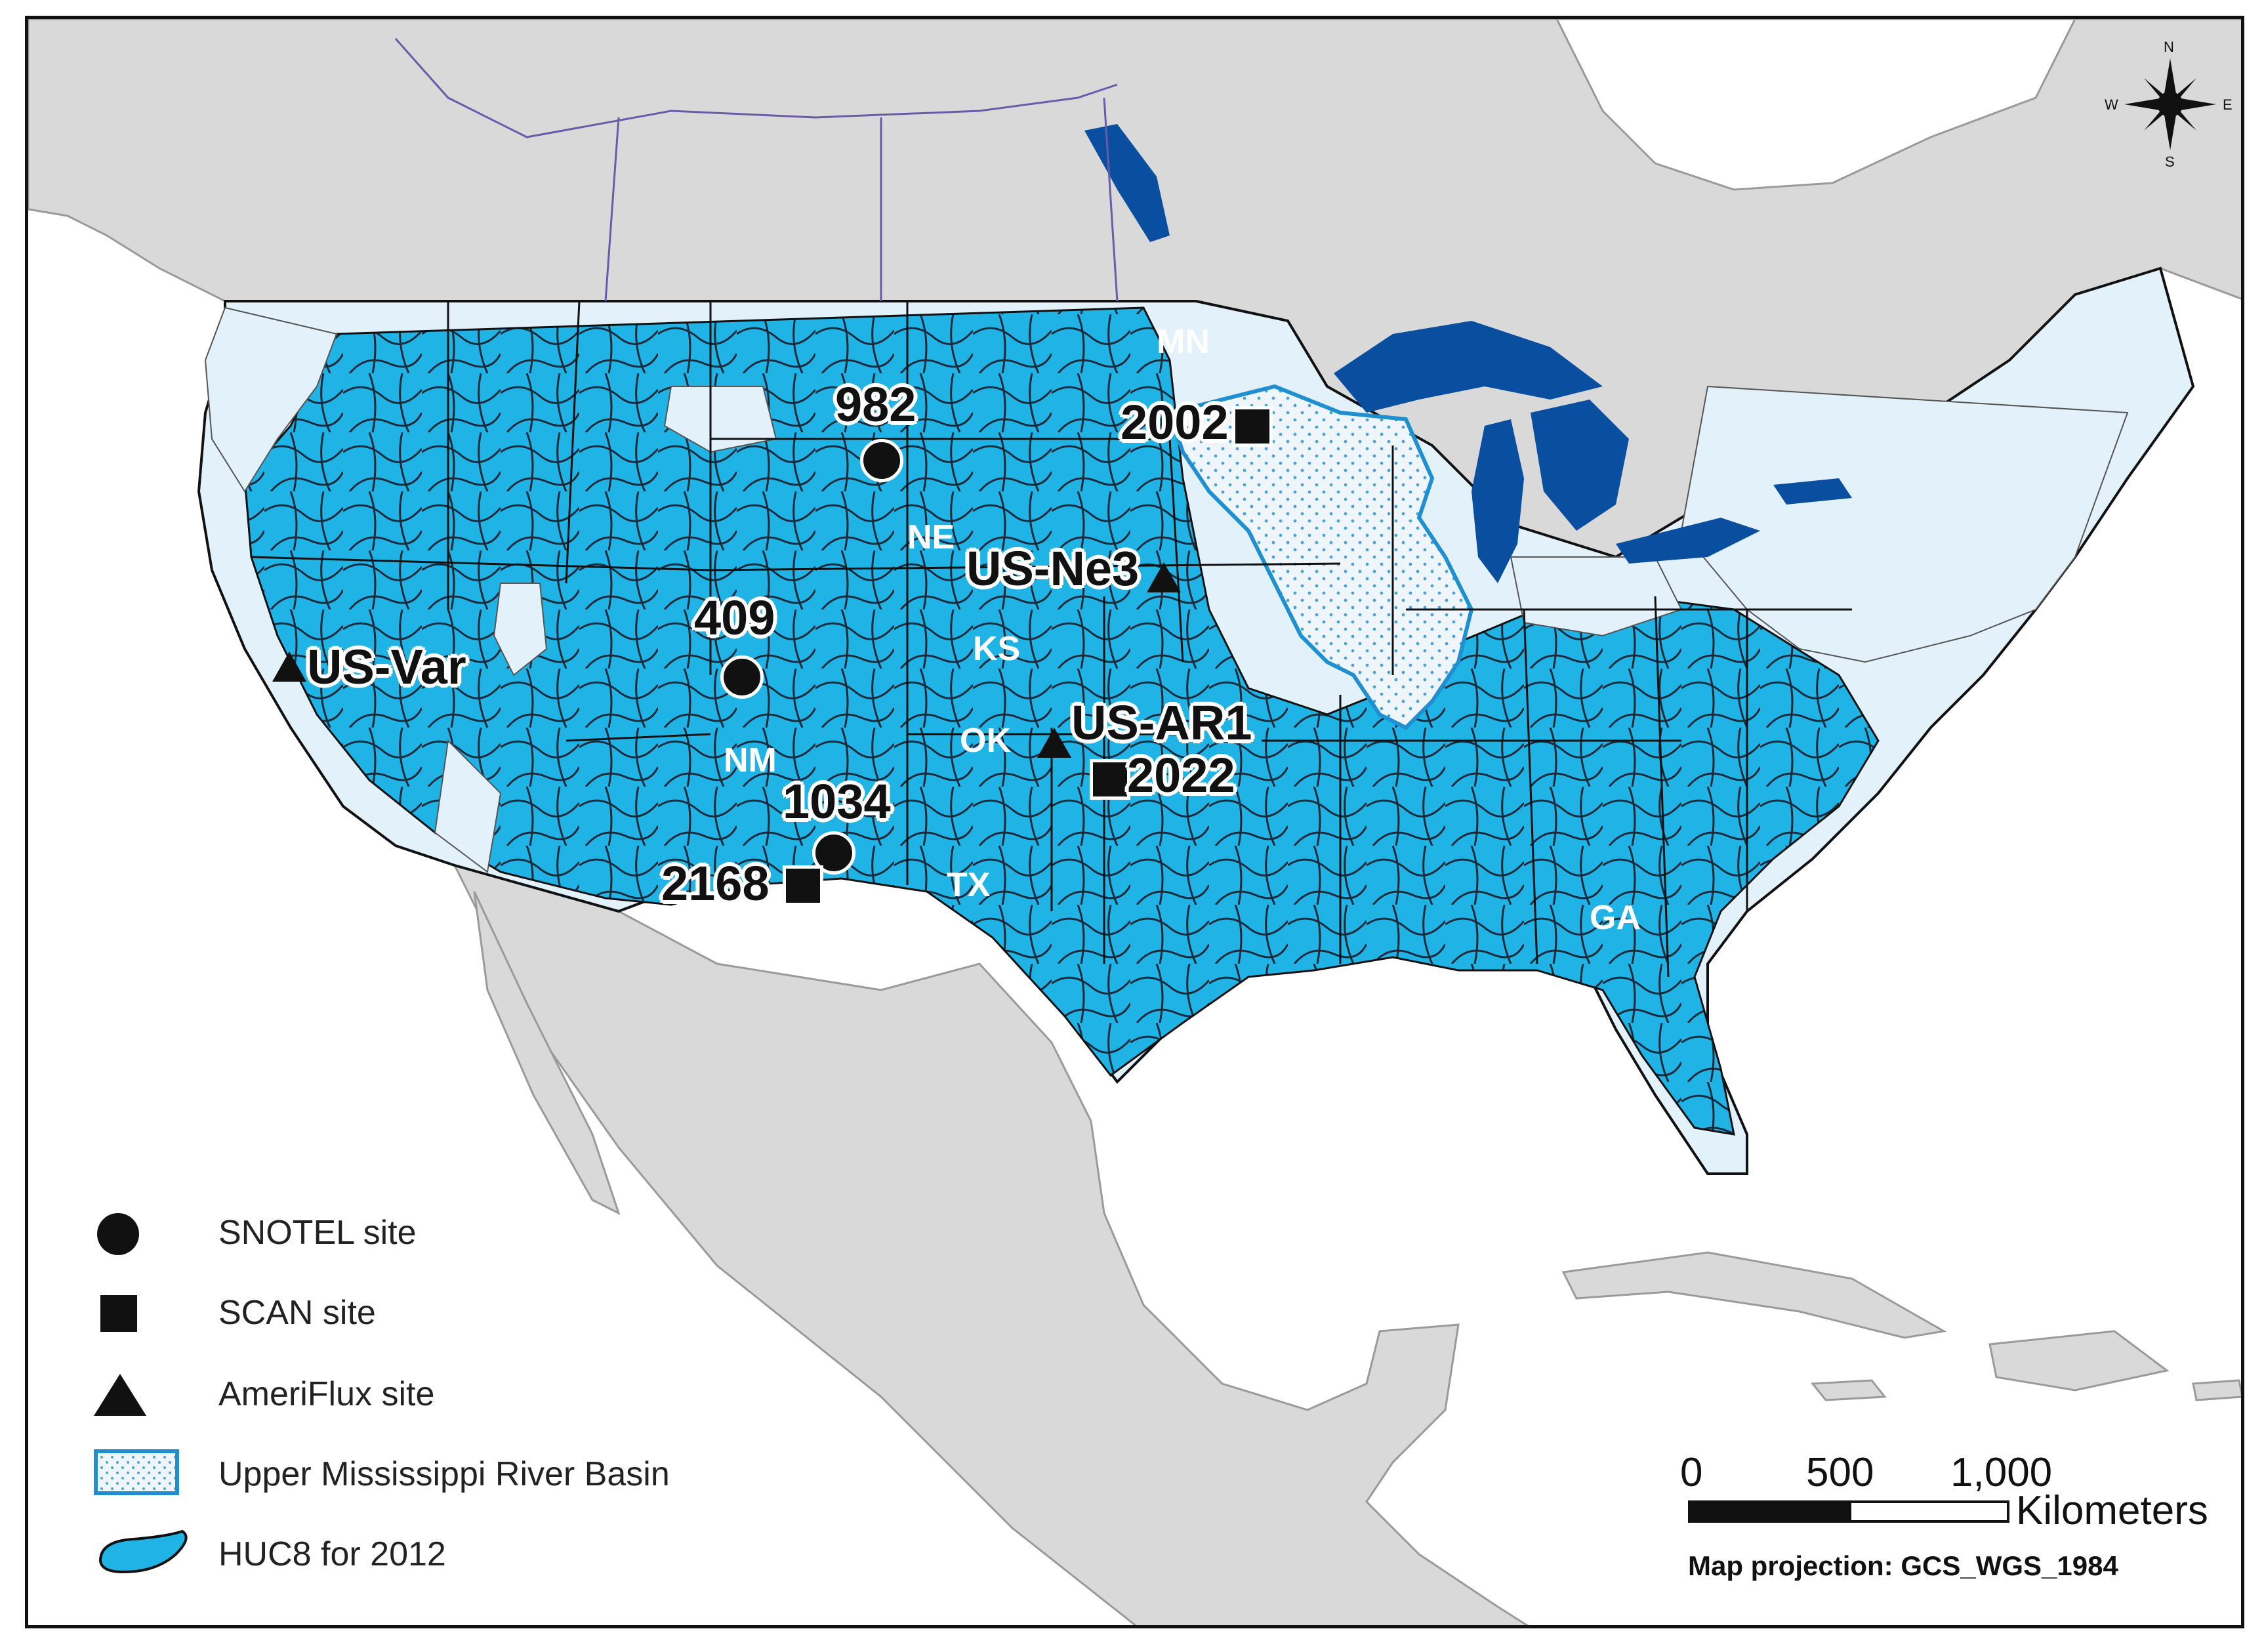 The height and width of the screenshot is (1652, 2264). What do you see at coordinates (317, 1233) in the screenshot?
I see `legend-snotel-label: SNOTEL site` at bounding box center [317, 1233].